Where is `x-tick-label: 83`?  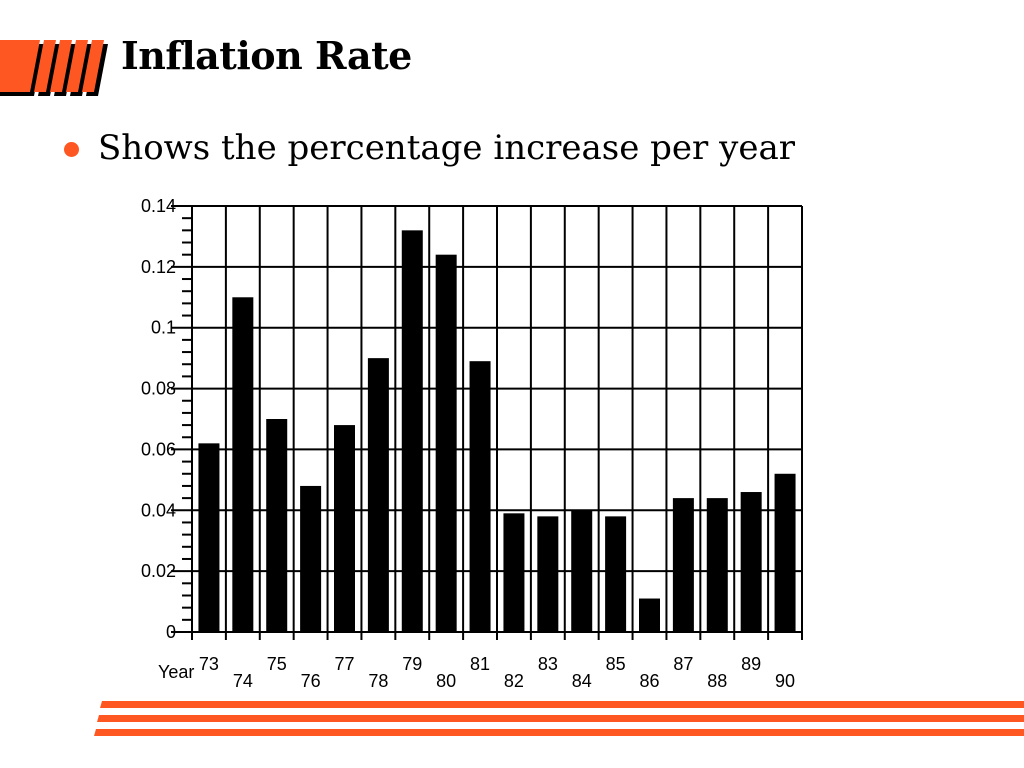
x-tick-label: 83 is located at coordinates (548, 664).